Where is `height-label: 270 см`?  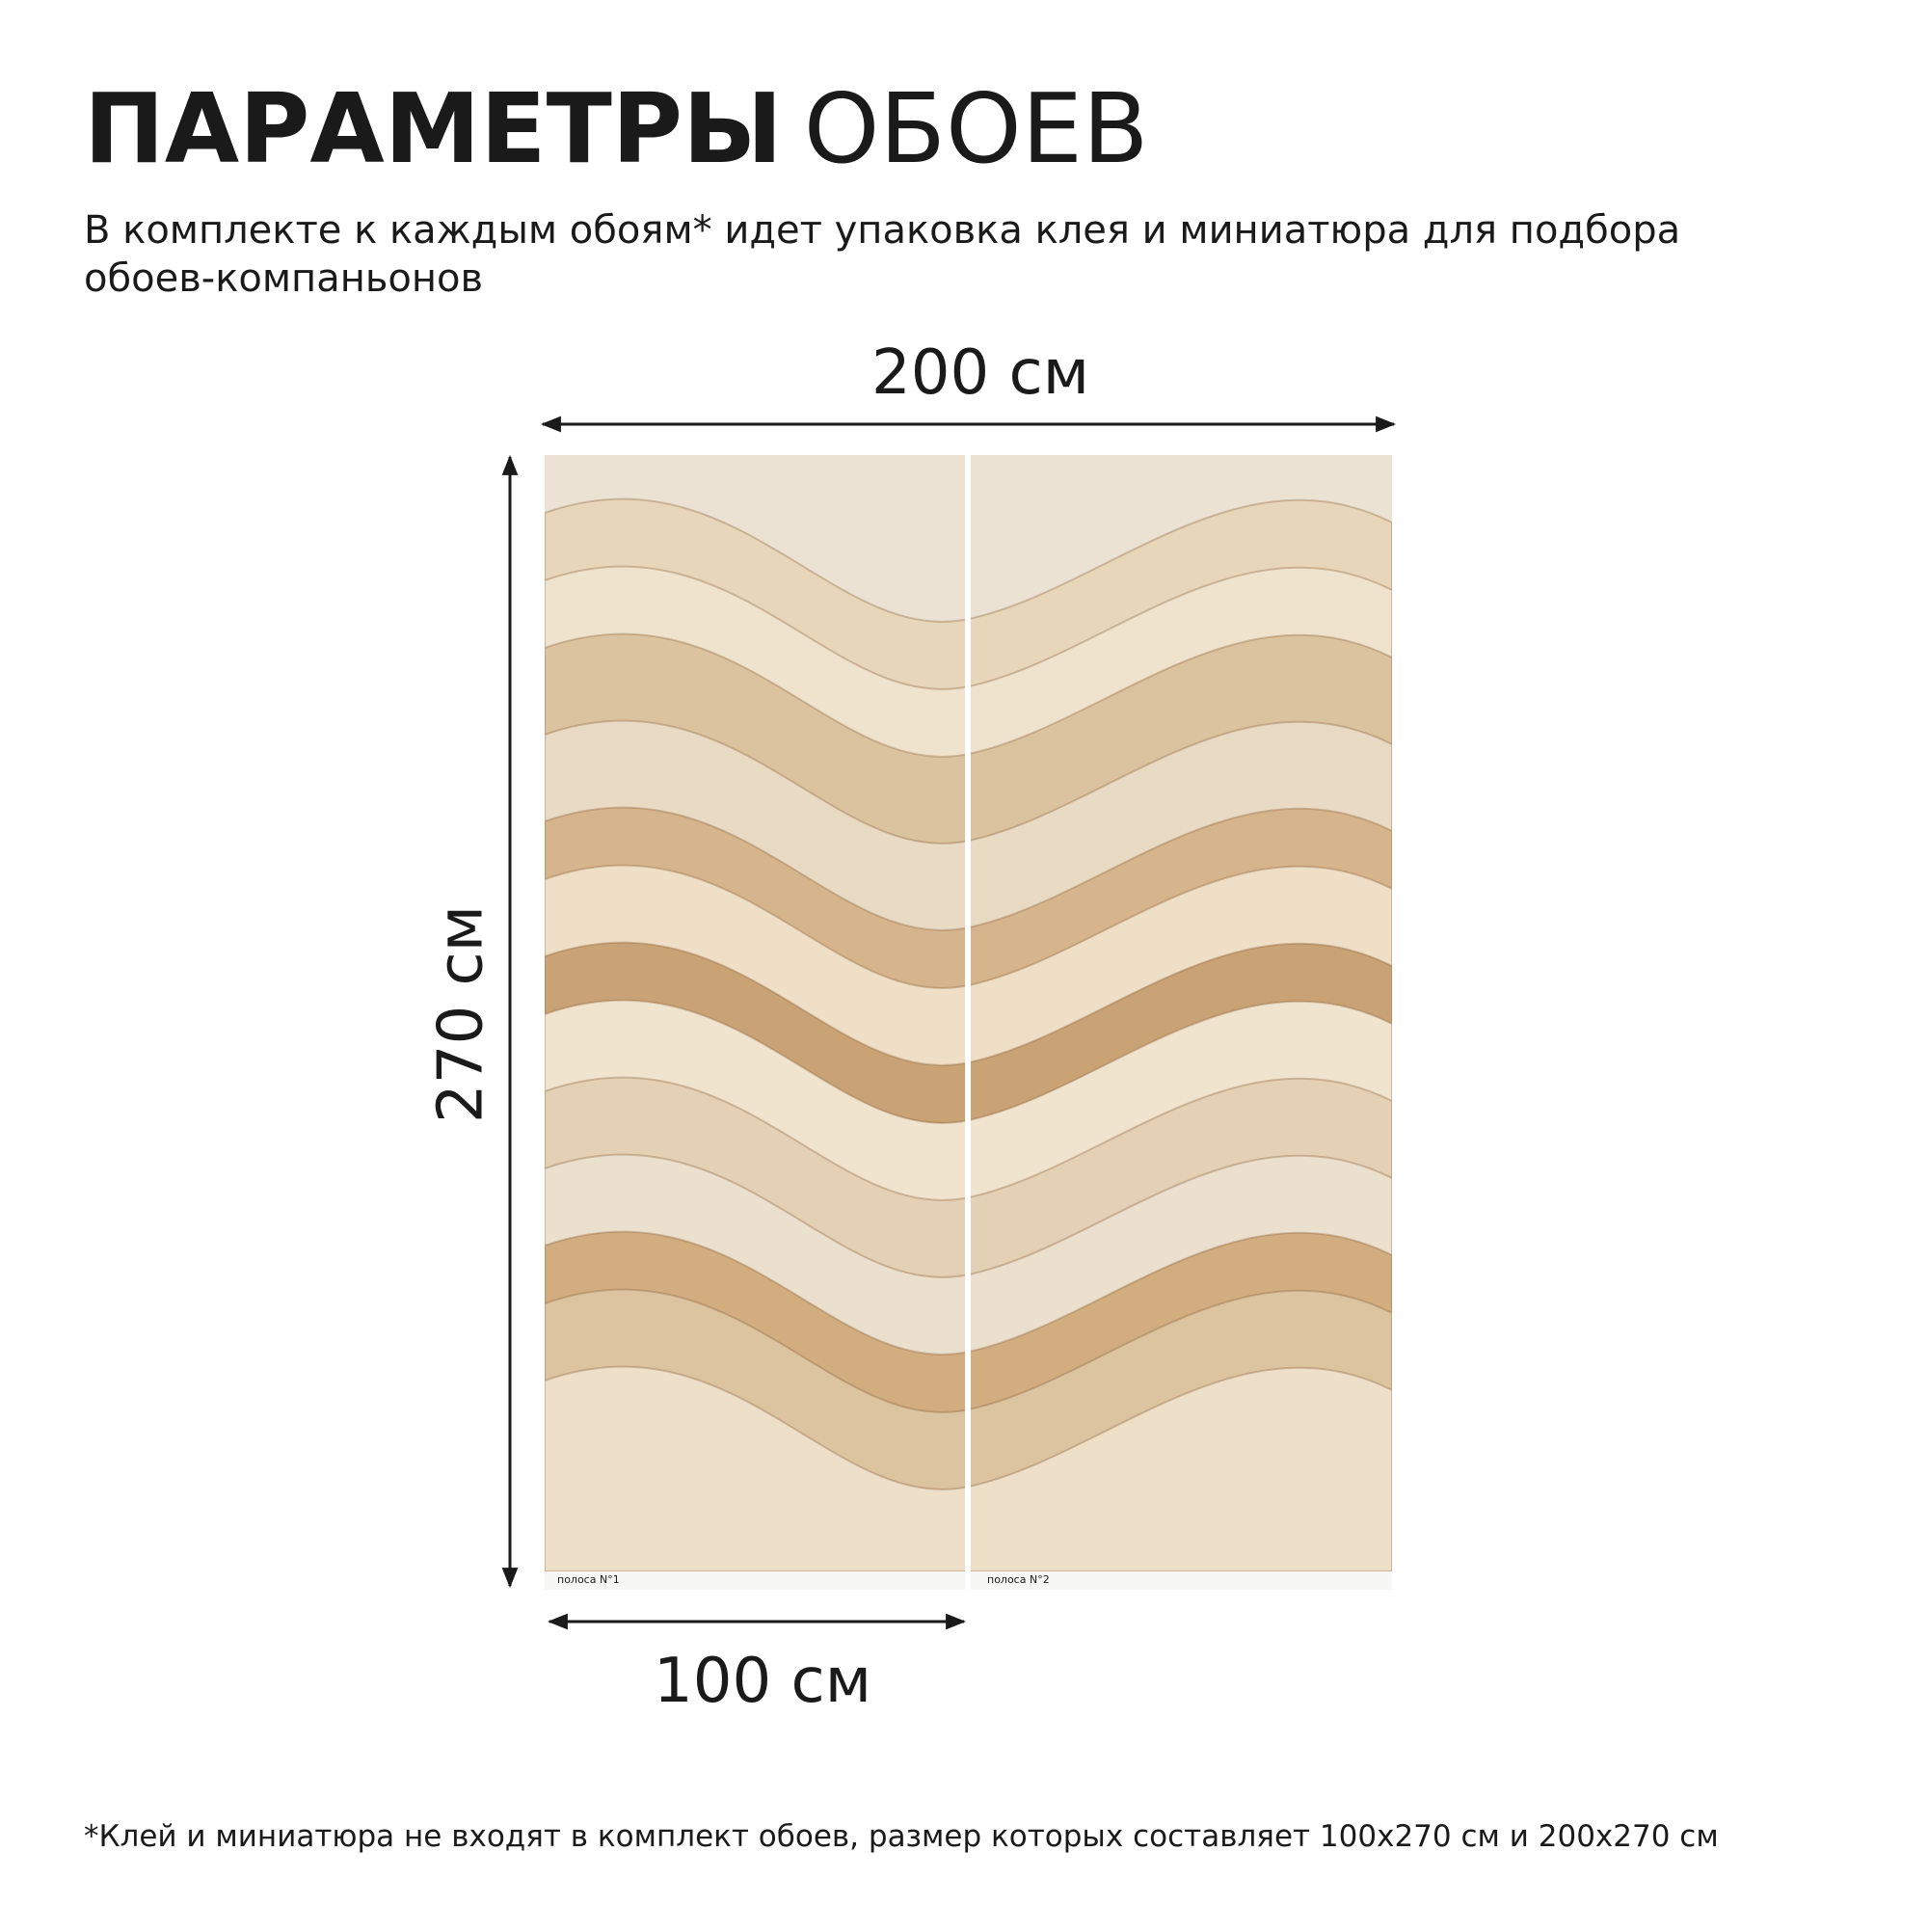
height-label: 270 см is located at coordinates (462, 1014).